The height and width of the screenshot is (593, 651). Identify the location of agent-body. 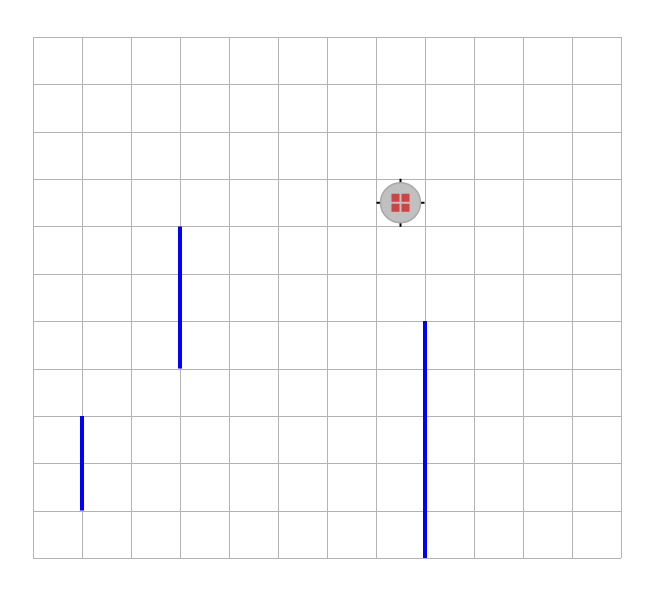
(400, 203).